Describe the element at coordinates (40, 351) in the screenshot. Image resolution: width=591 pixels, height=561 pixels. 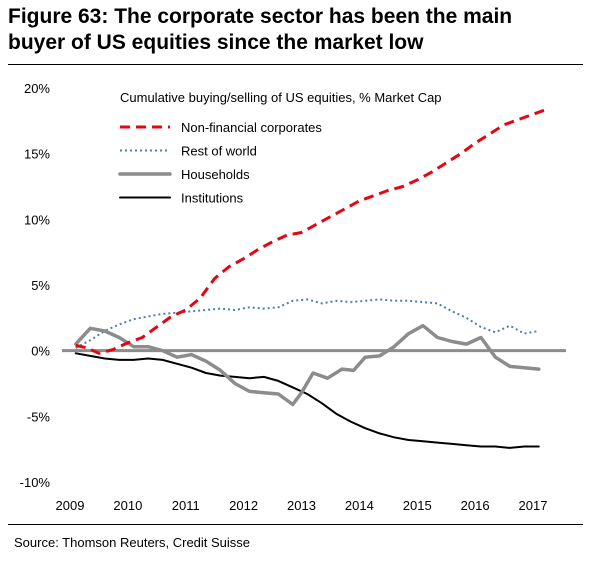
I see `y-tick-label: 0%` at that location.